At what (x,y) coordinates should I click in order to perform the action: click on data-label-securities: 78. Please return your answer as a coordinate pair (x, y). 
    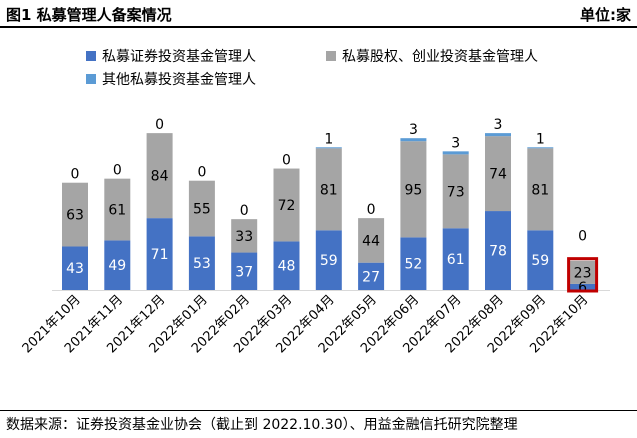
    Looking at the image, I should click on (498, 252).